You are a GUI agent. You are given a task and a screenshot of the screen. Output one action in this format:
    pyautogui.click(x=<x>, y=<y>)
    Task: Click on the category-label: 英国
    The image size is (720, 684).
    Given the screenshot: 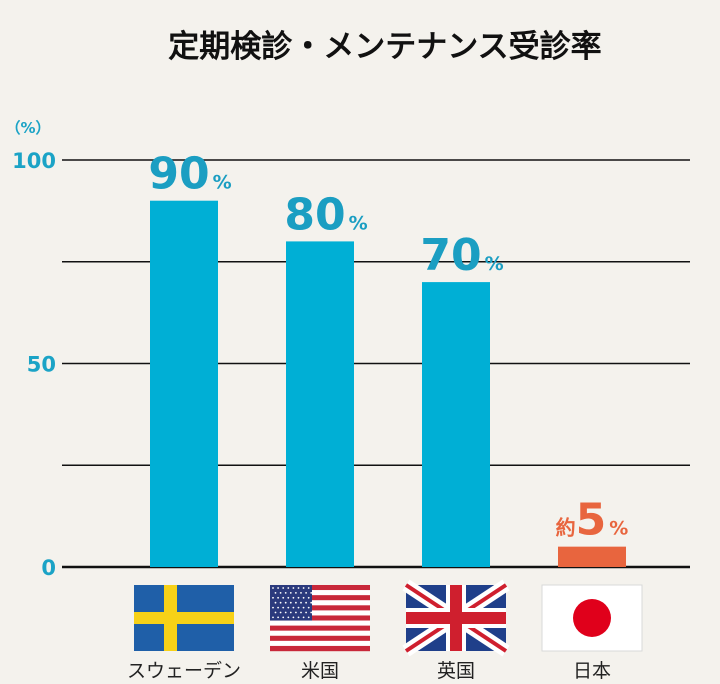 What is the action you would take?
    pyautogui.click(x=456, y=671)
    